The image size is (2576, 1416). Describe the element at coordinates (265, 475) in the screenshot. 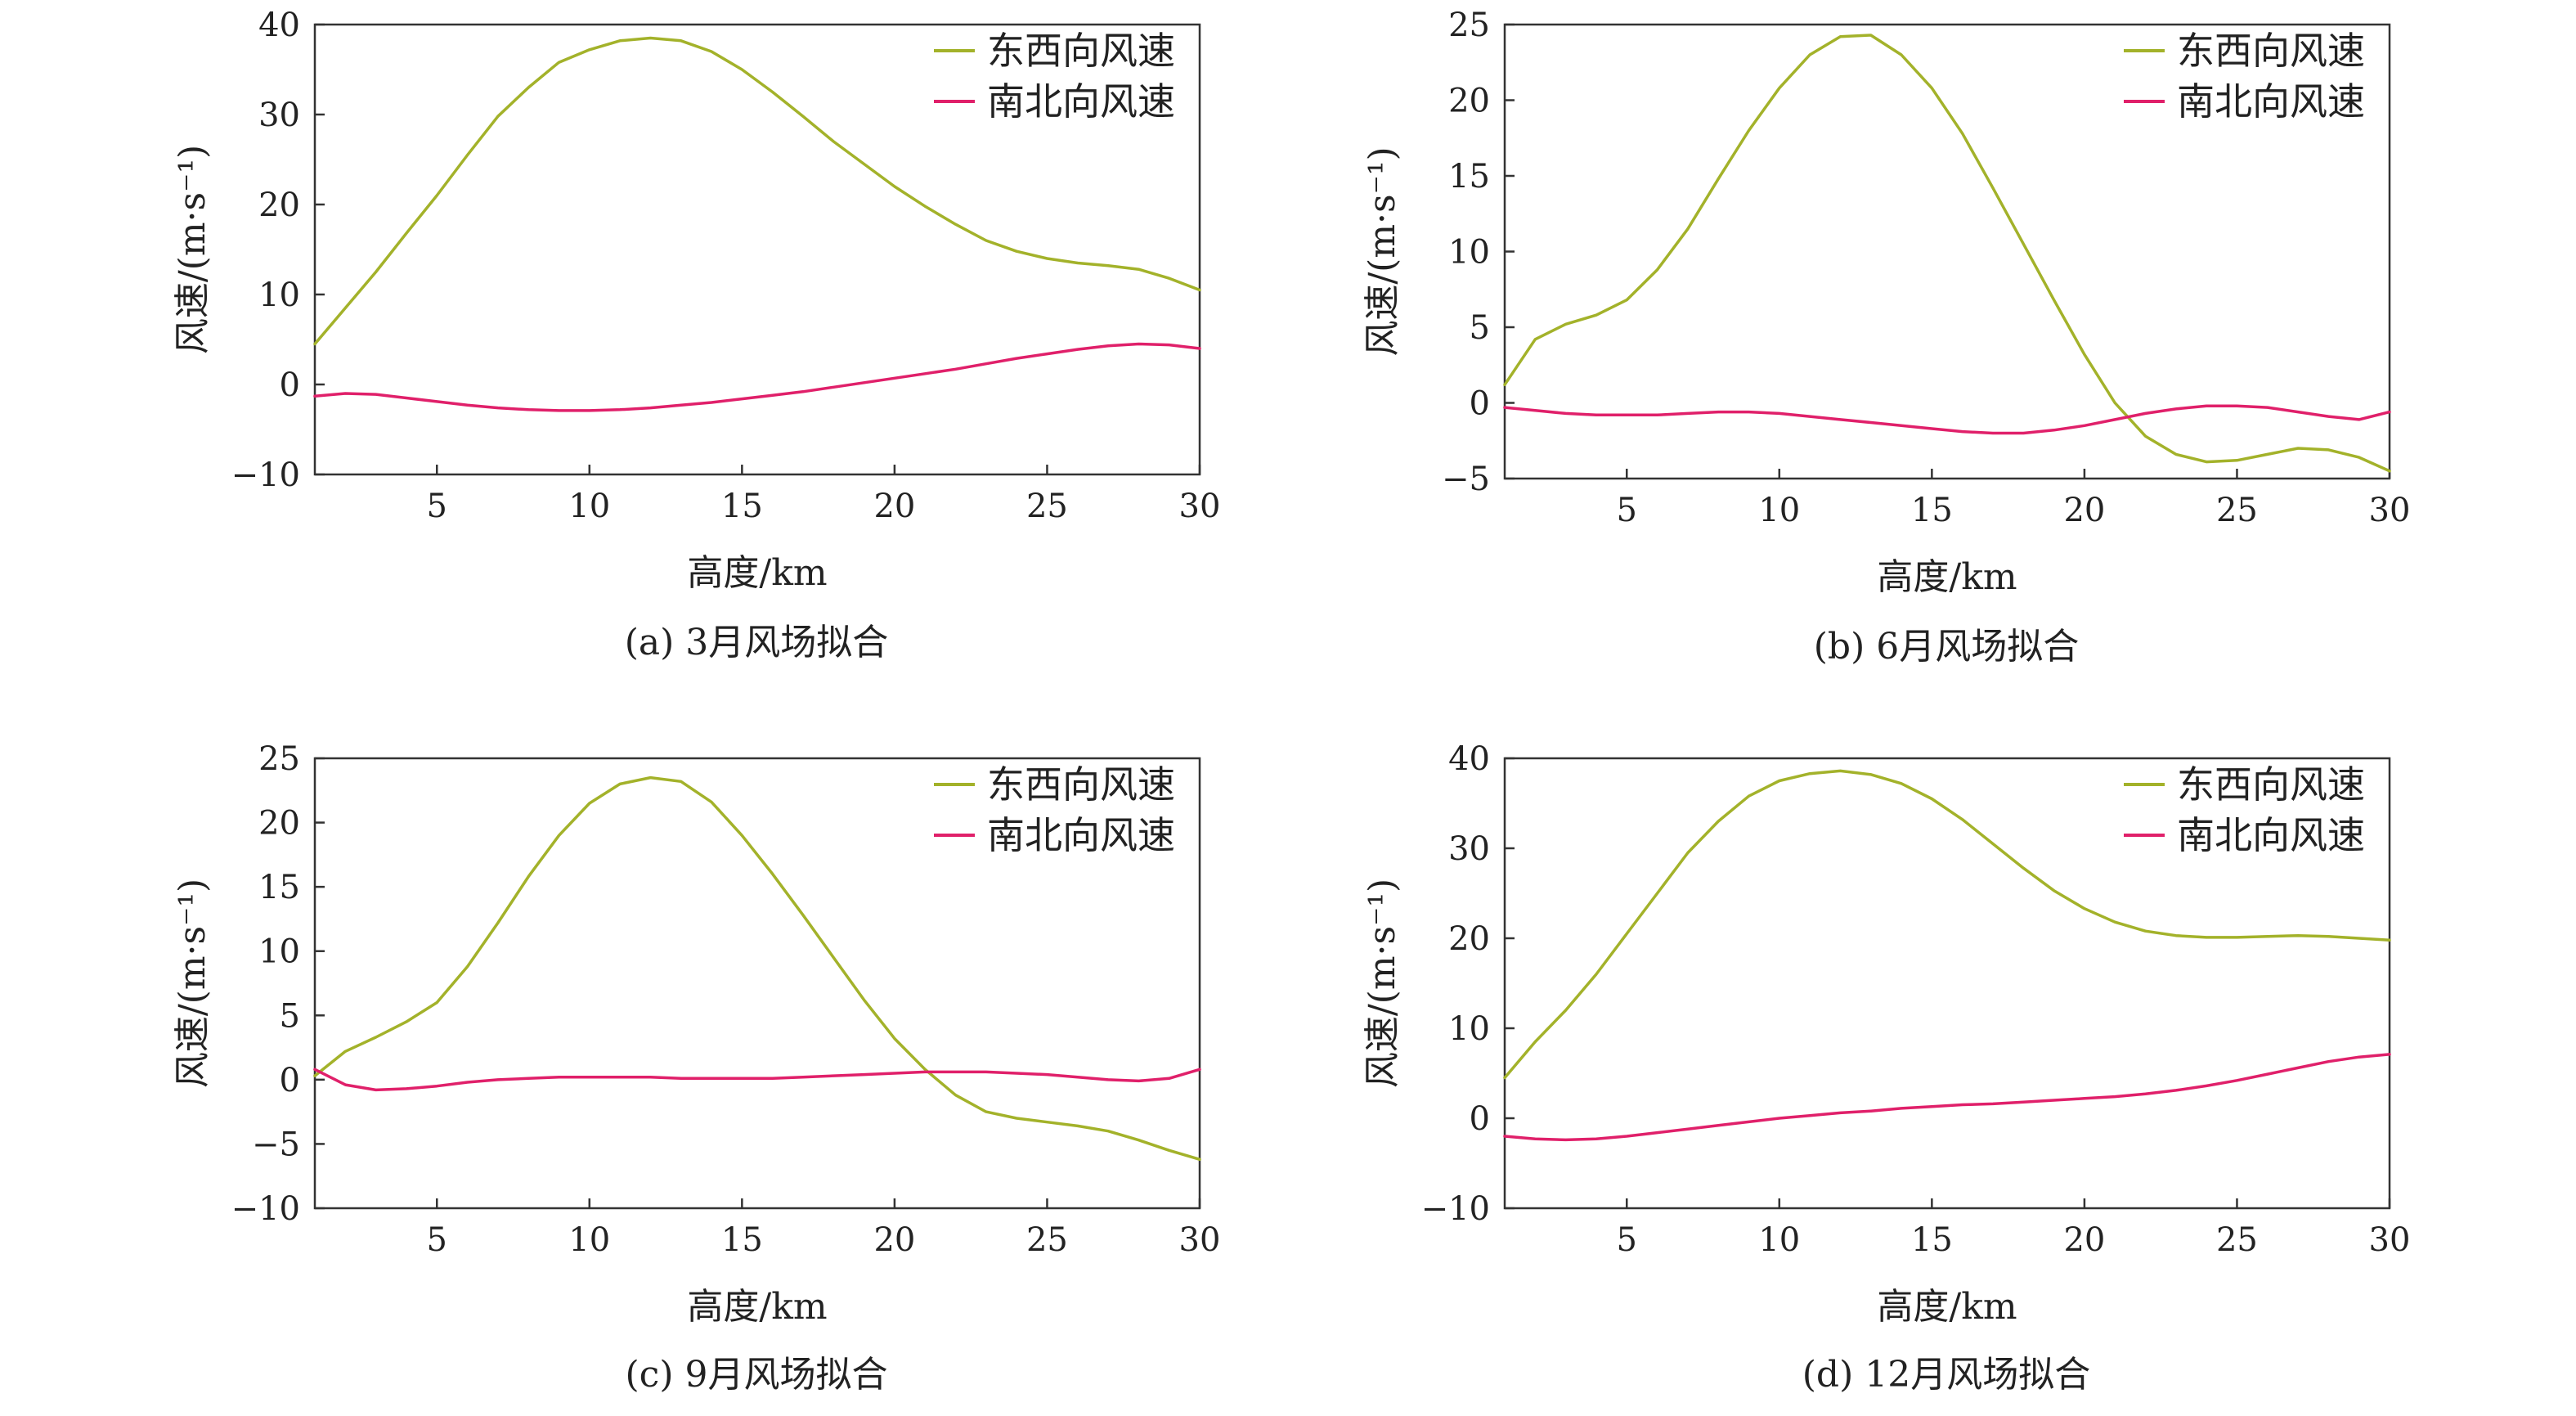

I see `chart-1-y-tick-label: −10` at that location.